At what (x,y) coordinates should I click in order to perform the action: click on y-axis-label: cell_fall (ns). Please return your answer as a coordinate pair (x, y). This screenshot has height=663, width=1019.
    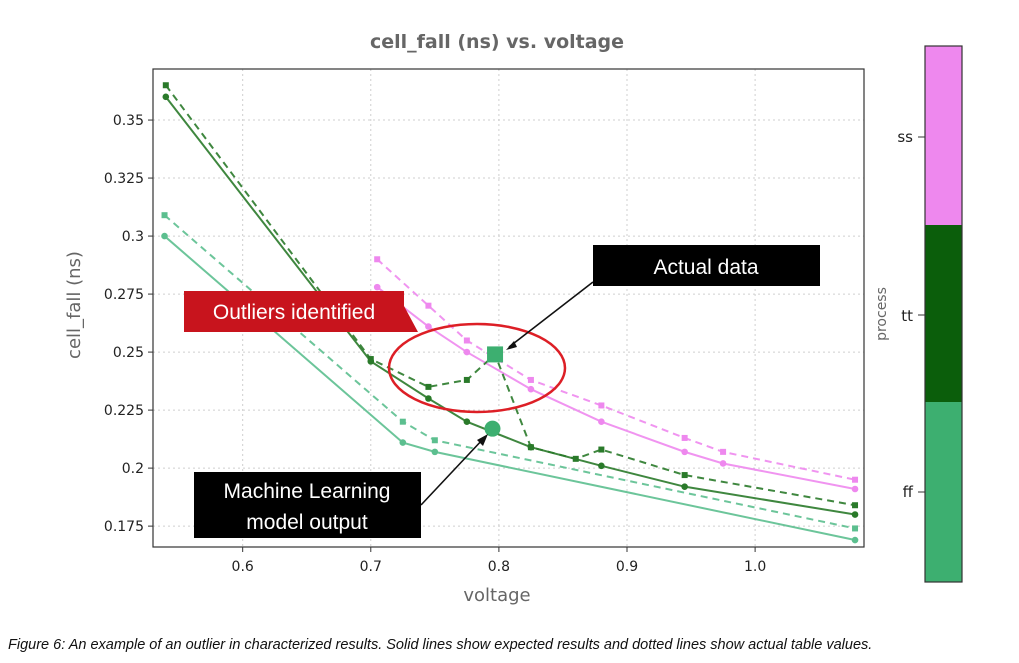
    Looking at the image, I should click on (74, 305).